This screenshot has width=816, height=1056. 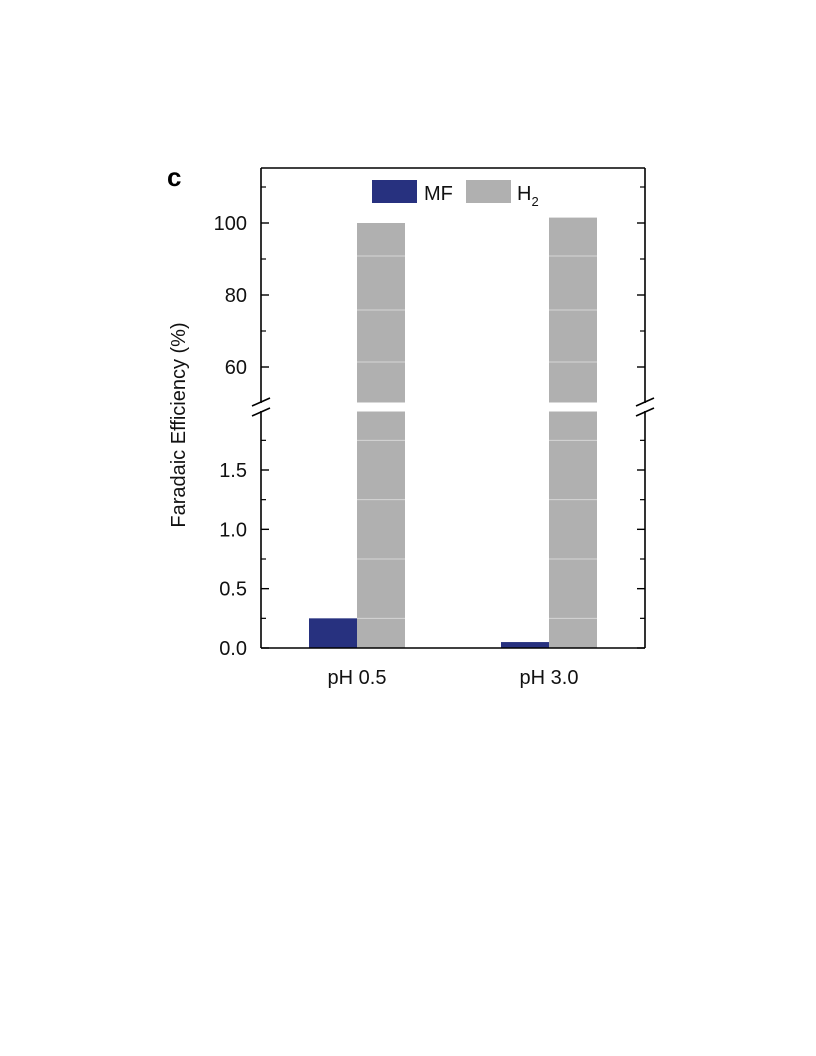 What do you see at coordinates (233, 471) in the screenshot?
I see `y-tick-label-lower-3: 1.5` at bounding box center [233, 471].